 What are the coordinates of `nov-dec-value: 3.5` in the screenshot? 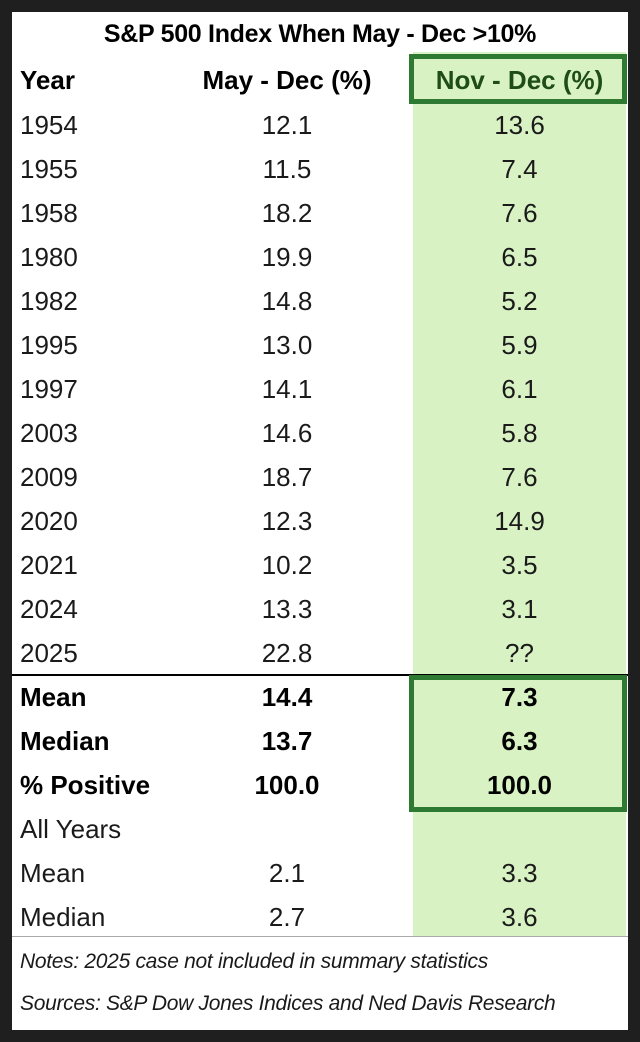 It's located at (519, 565).